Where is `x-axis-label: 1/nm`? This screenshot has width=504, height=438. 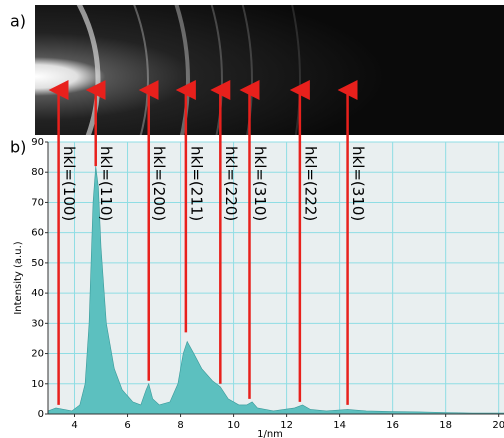
x-axis-label: 1/nm is located at coordinates (270, 433).